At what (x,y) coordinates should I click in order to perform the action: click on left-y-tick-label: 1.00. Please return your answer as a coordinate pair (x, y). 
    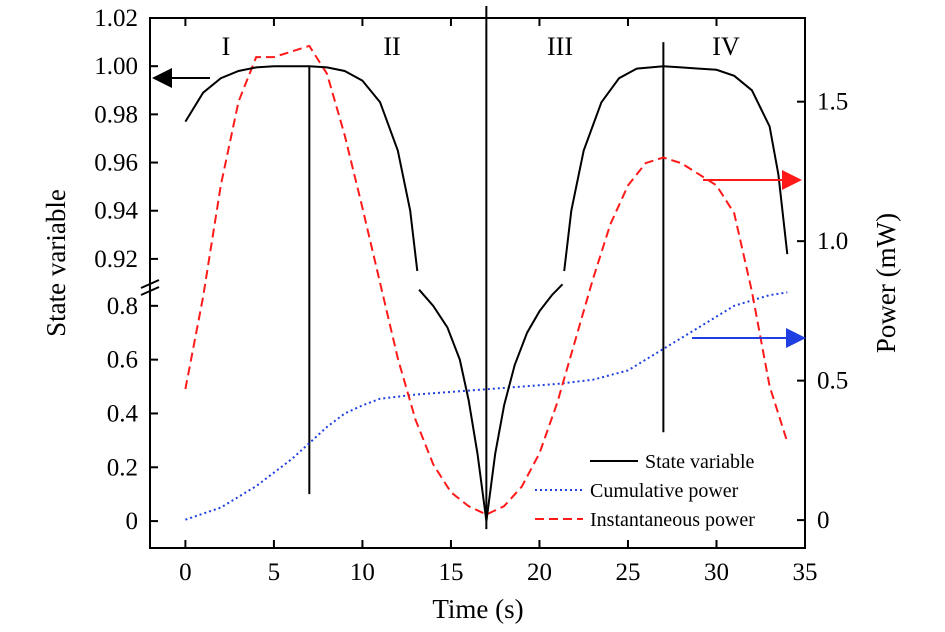
    Looking at the image, I should click on (116, 66).